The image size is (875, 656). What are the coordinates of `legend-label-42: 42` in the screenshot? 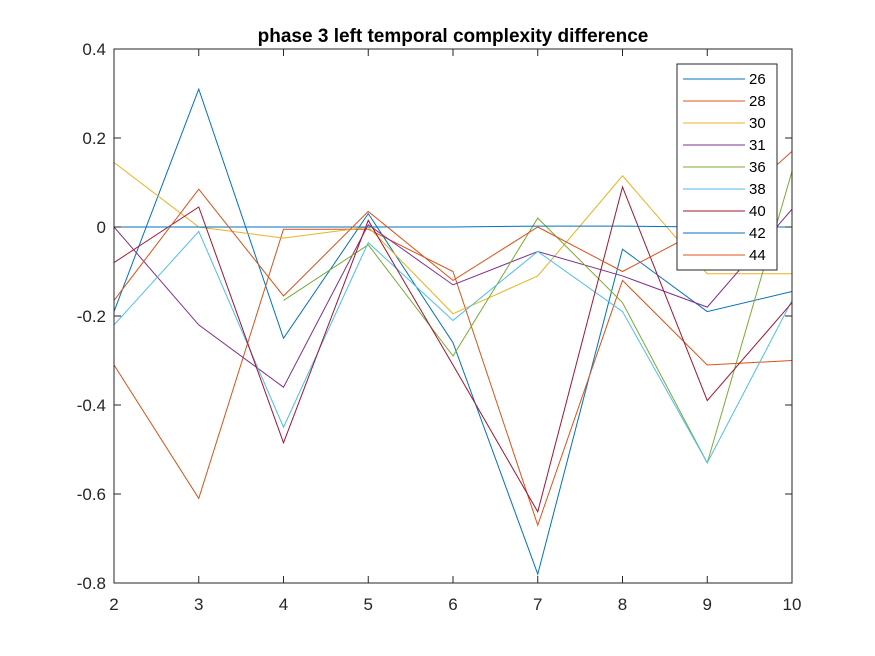 It's located at (757, 233).